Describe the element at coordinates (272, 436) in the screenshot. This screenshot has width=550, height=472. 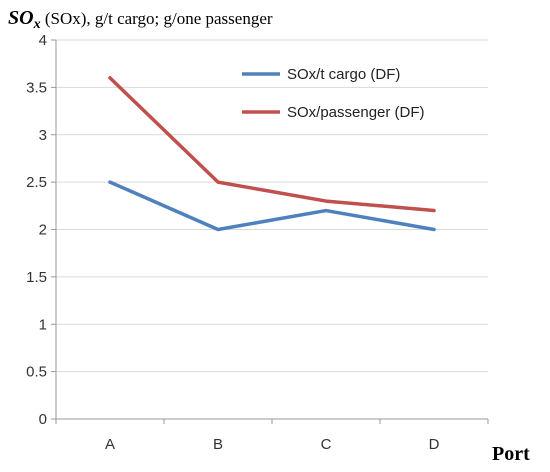
I see `x-axis-ticks: A B C D` at that location.